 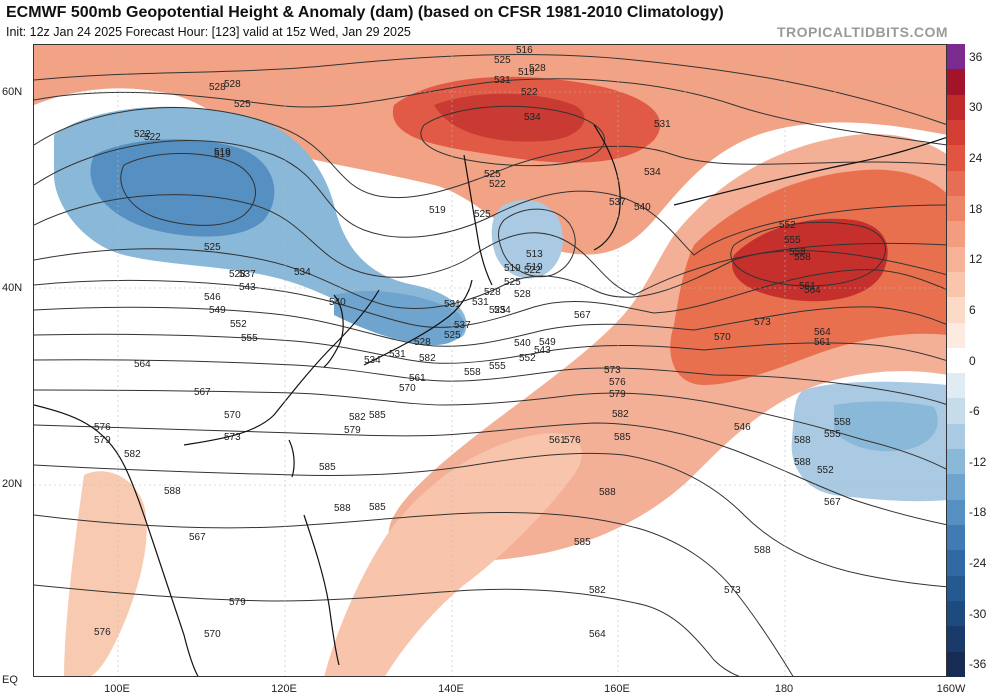 I want to click on contour-label: 546, so click(x=742, y=427).